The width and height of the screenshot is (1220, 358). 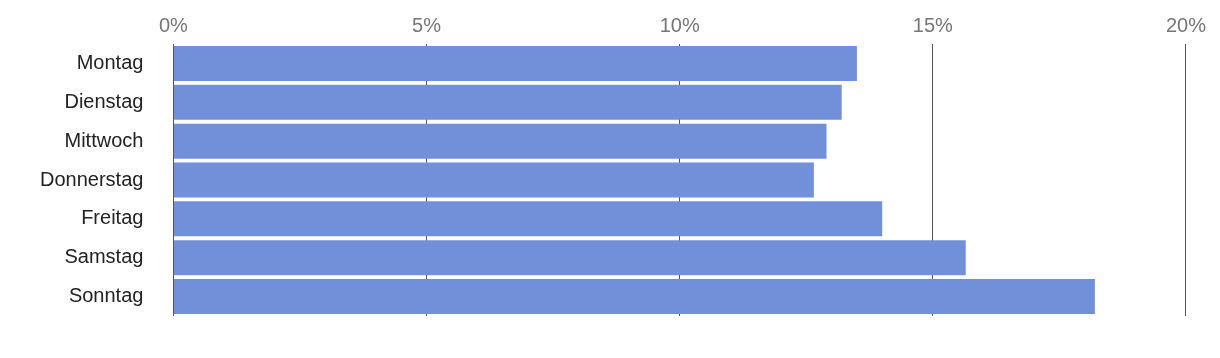 What do you see at coordinates (110, 61) in the screenshot?
I see `y-tick-label: Montag` at bounding box center [110, 61].